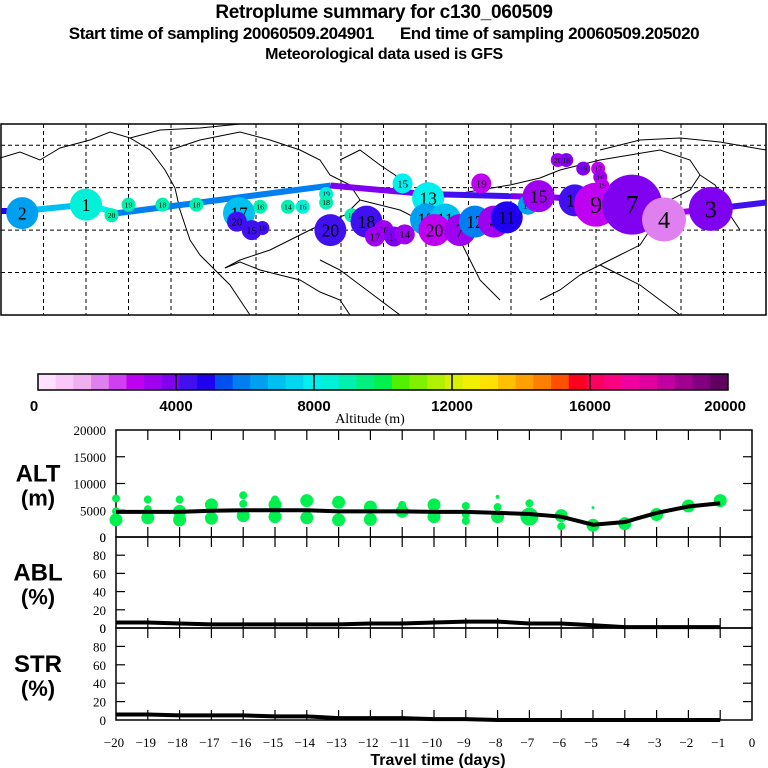  I want to click on y-tick-label: 10000, so click(90, 484).